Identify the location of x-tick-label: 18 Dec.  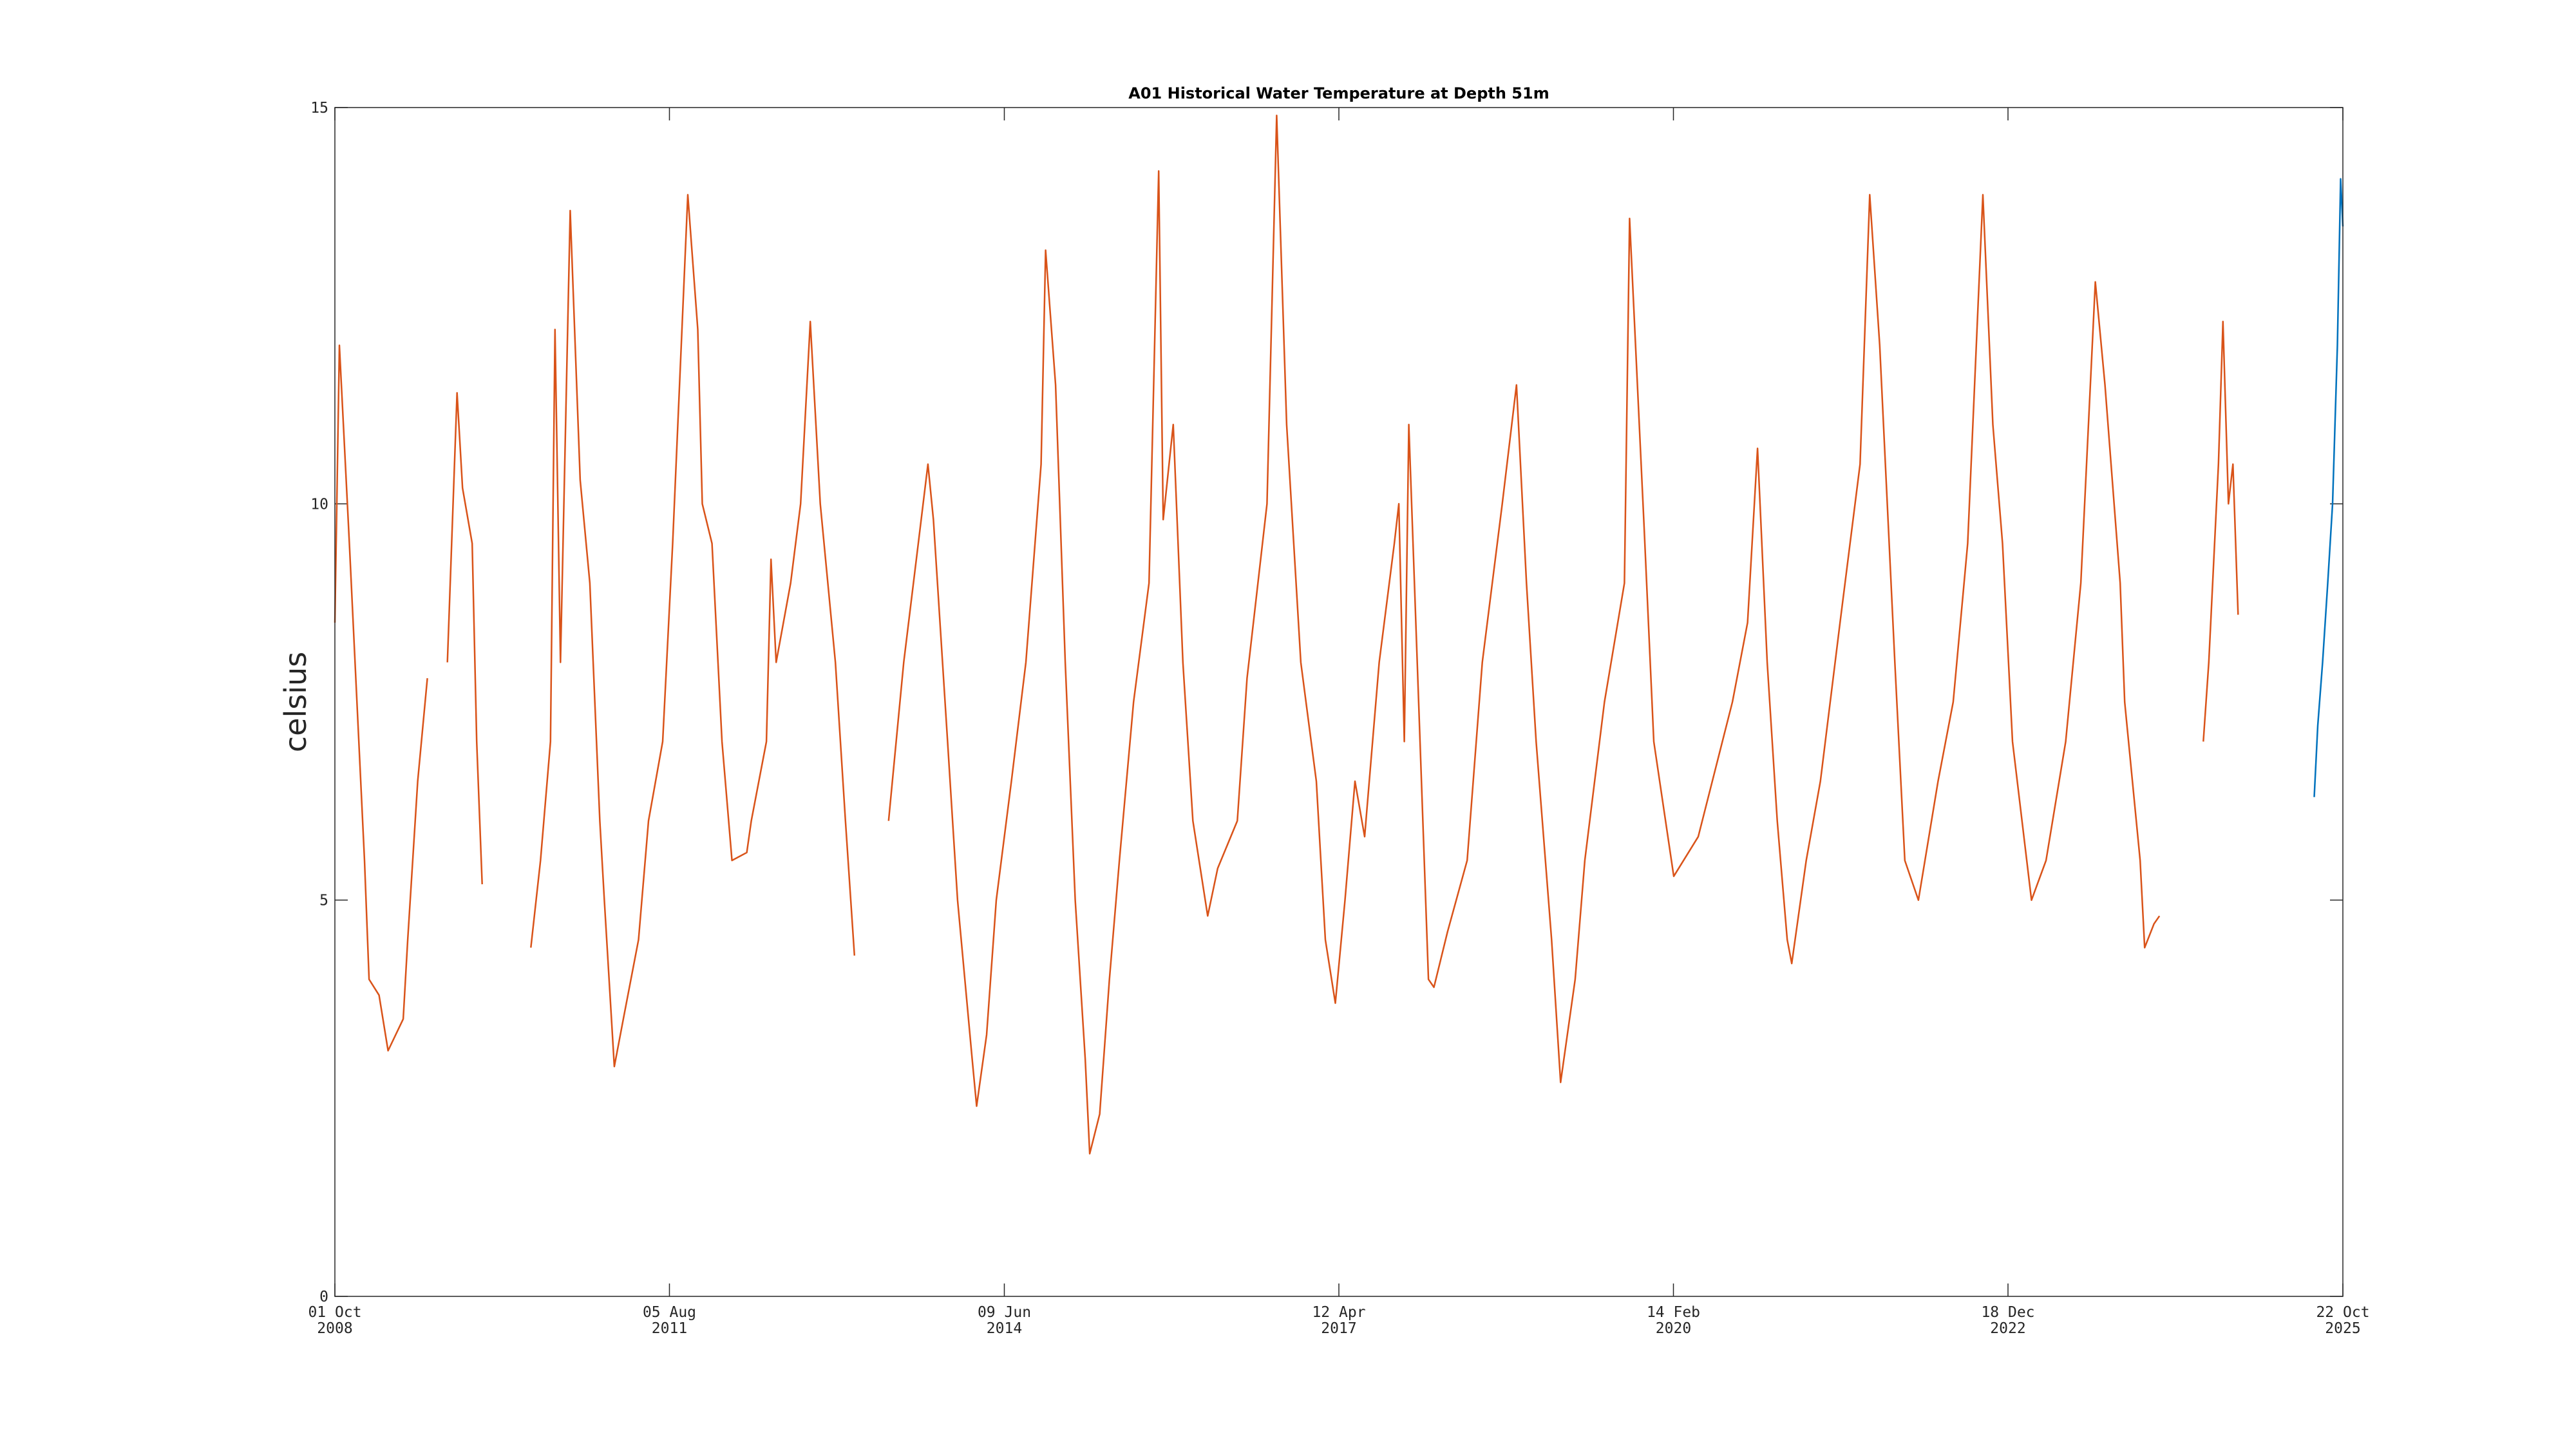
(2008, 1313).